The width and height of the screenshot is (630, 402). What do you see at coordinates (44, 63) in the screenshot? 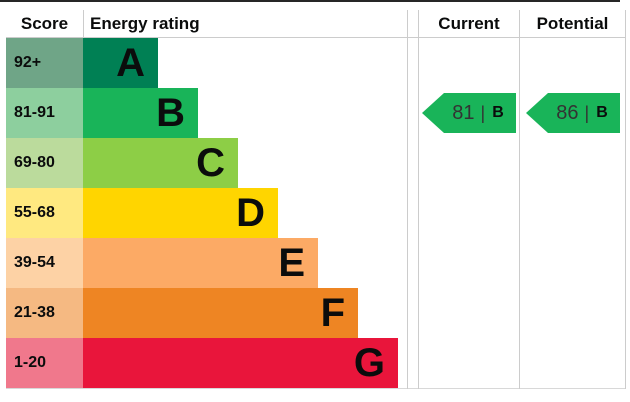
I see `band-score-range: 92+` at bounding box center [44, 63].